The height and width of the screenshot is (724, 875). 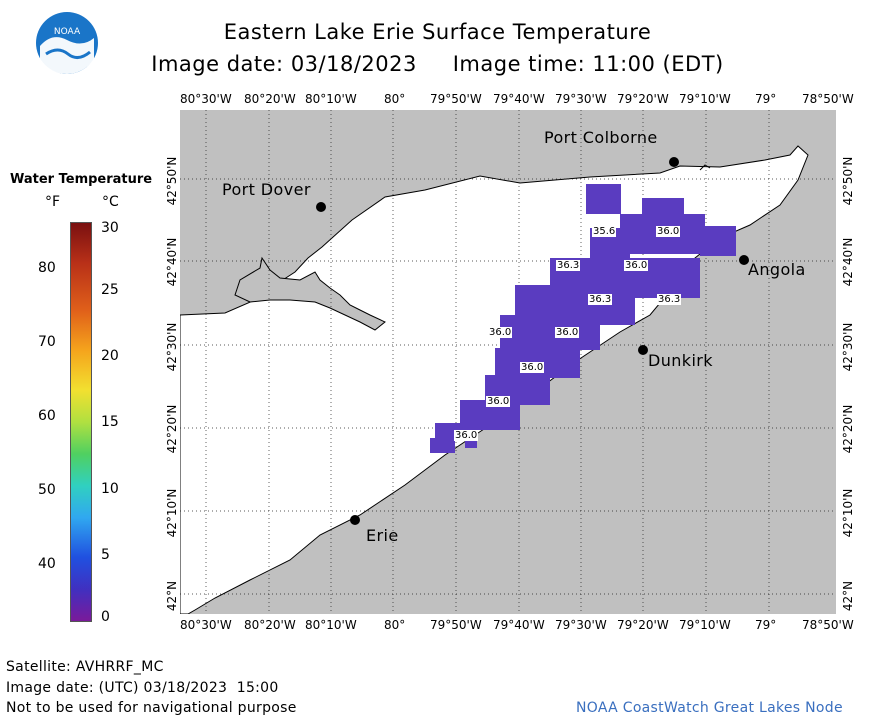 I want to click on lat-tick-right: 42°N, so click(x=848, y=596).